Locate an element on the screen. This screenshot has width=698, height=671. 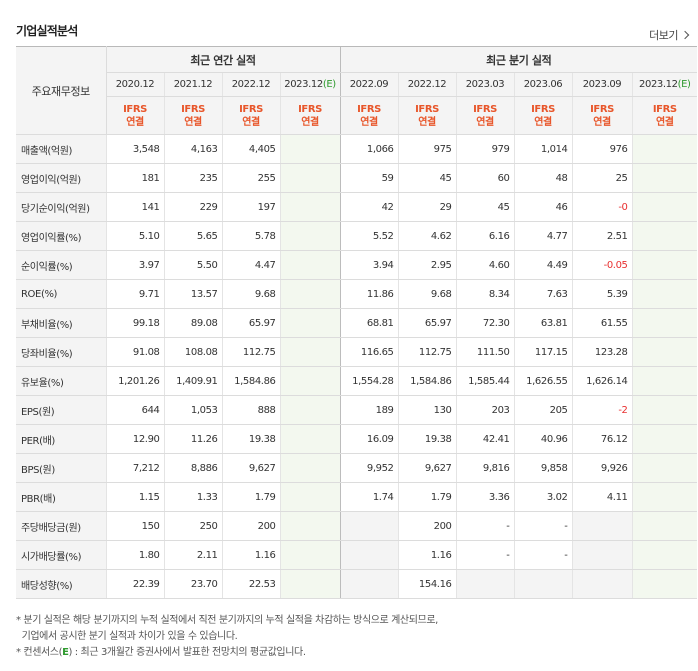
table-row: 영업이익(억원) 181 235 255 59 45 60 48 25 is located at coordinates (357, 178).